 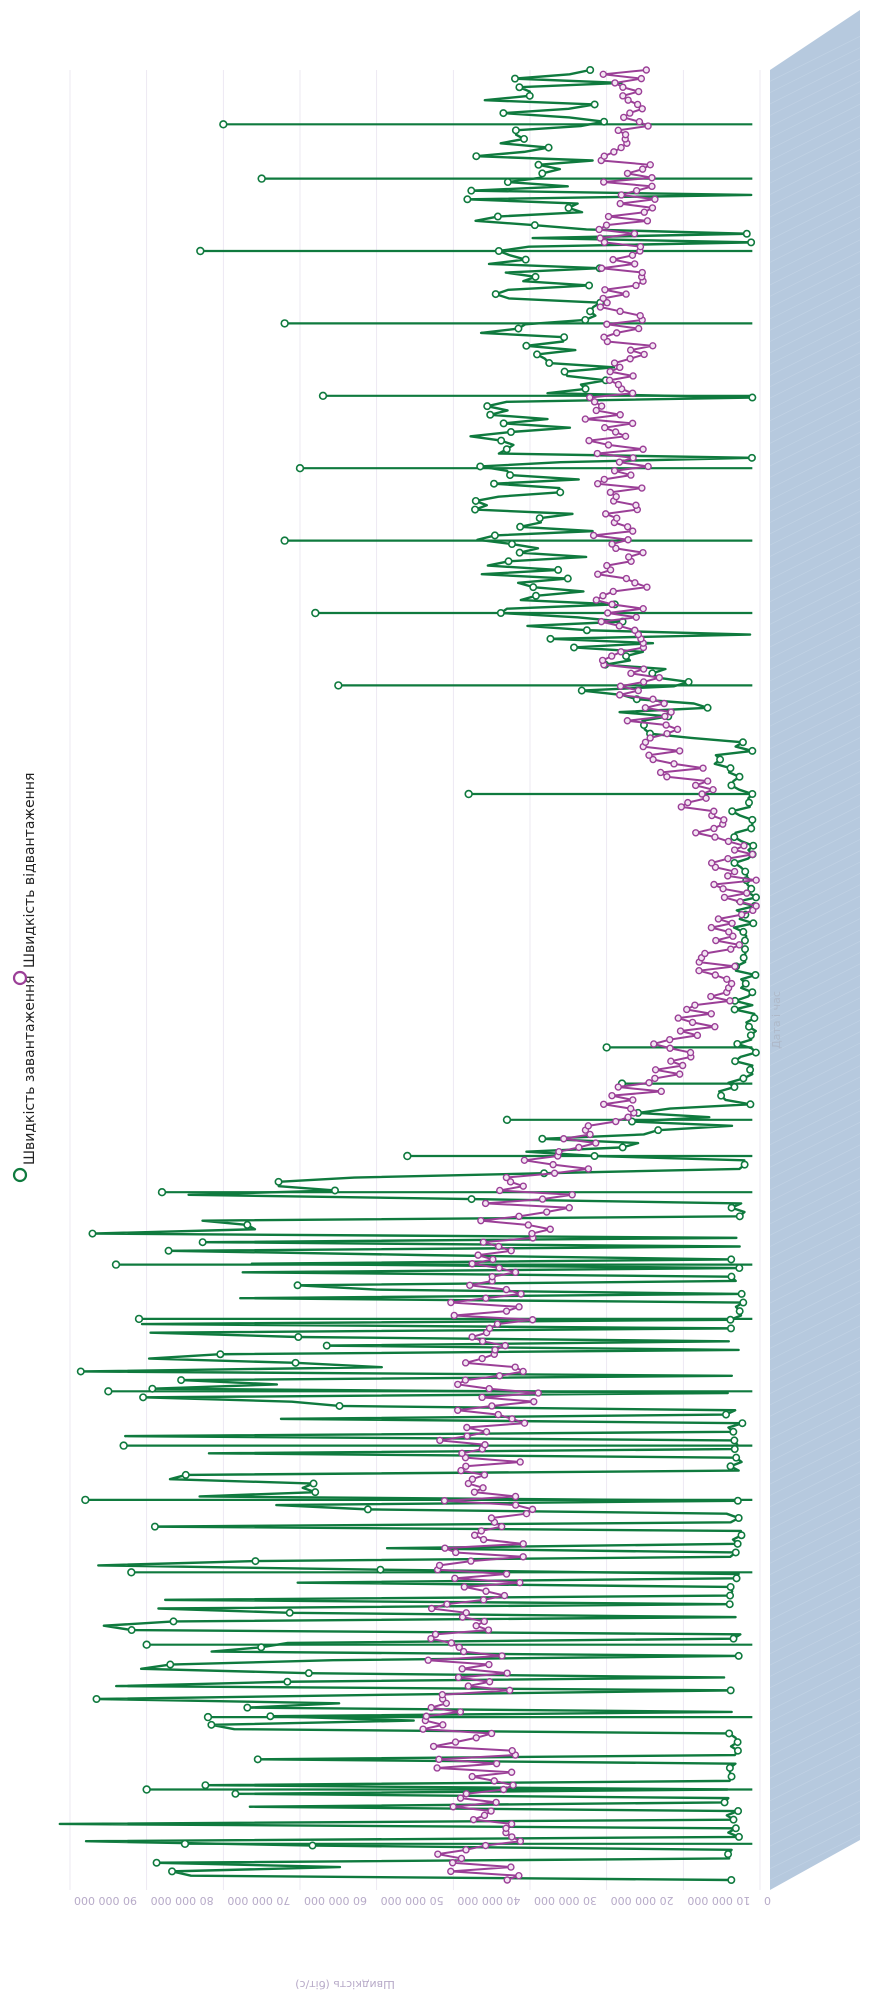 What do you see at coordinates (25, 1079) in the screenshot?
I see `legend-item-download: Швидкість завантаження` at bounding box center [25, 1079].